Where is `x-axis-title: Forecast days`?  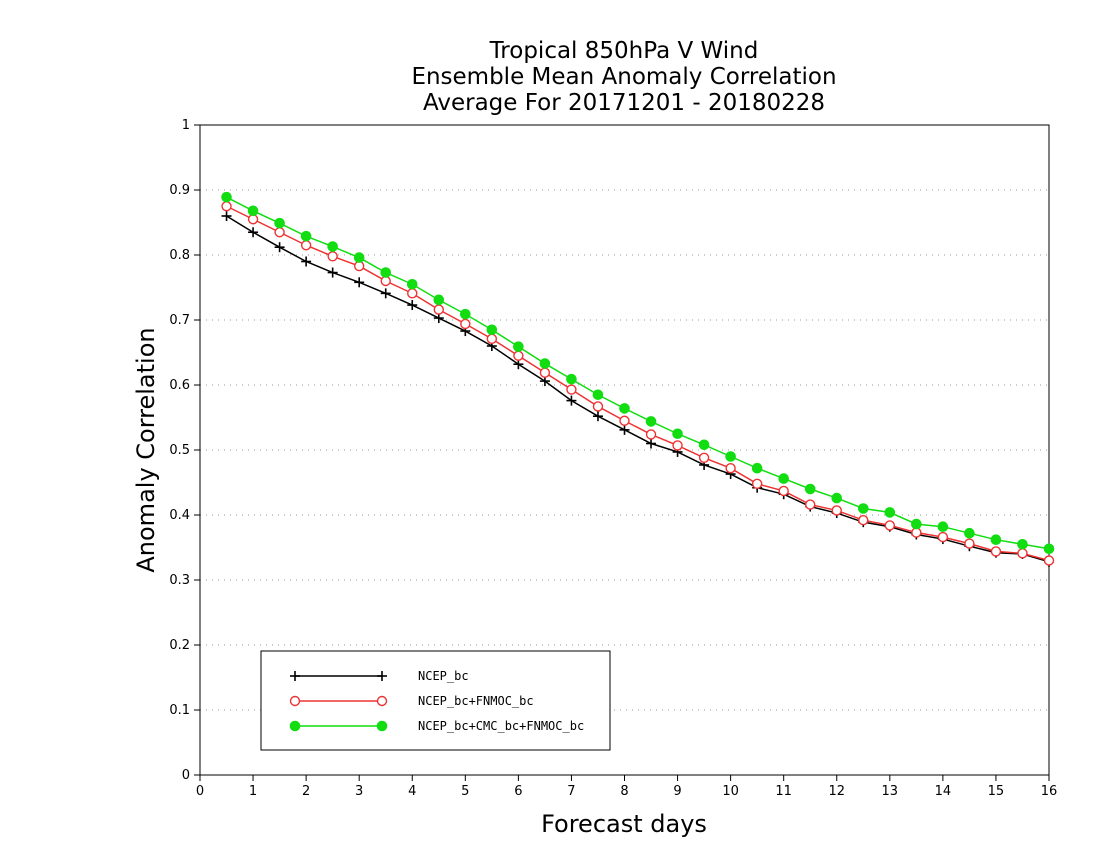
x-axis-title: Forecast days is located at coordinates (624, 824).